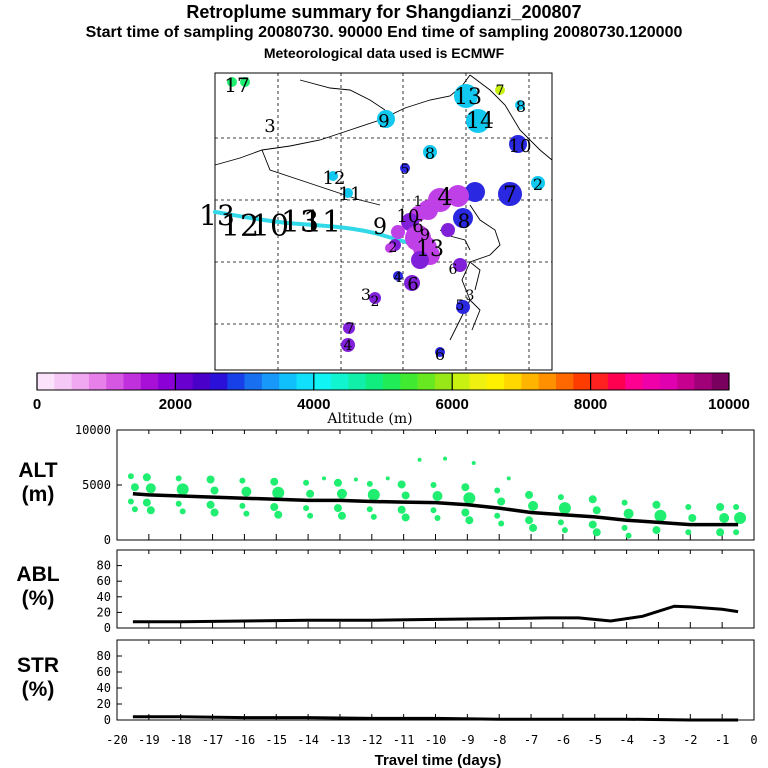  I want to click on cluster-label: 10, so click(520, 146).